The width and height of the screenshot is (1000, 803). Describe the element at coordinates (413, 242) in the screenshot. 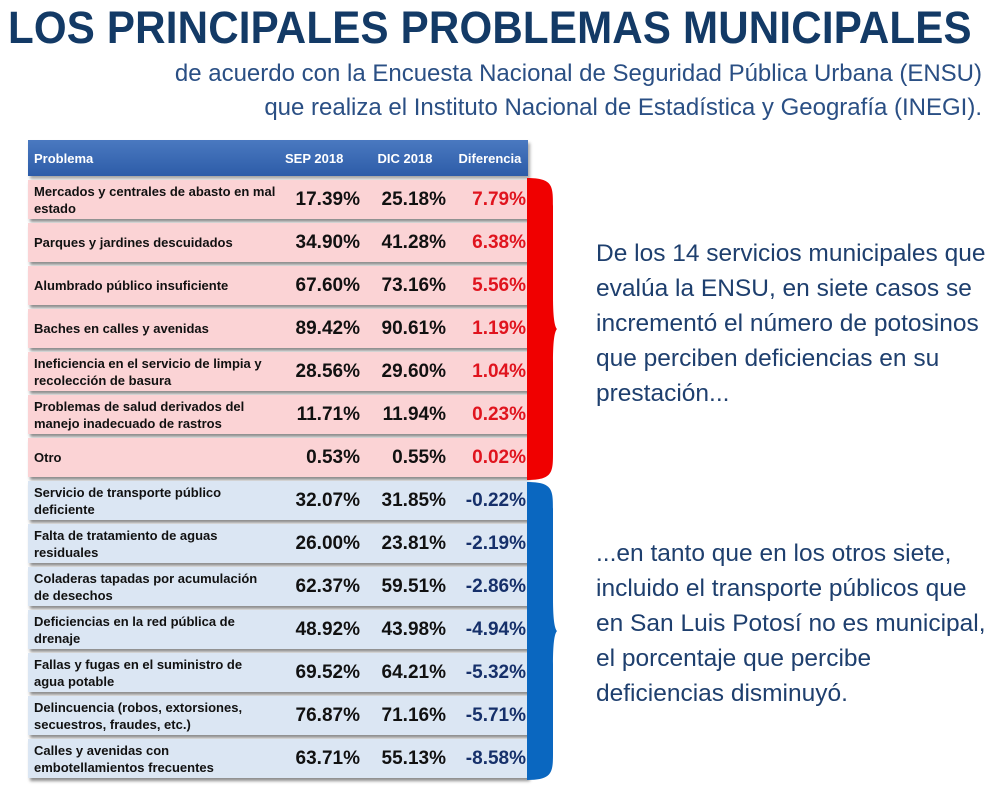

I see `dic-value-cell: 41.28%` at that location.